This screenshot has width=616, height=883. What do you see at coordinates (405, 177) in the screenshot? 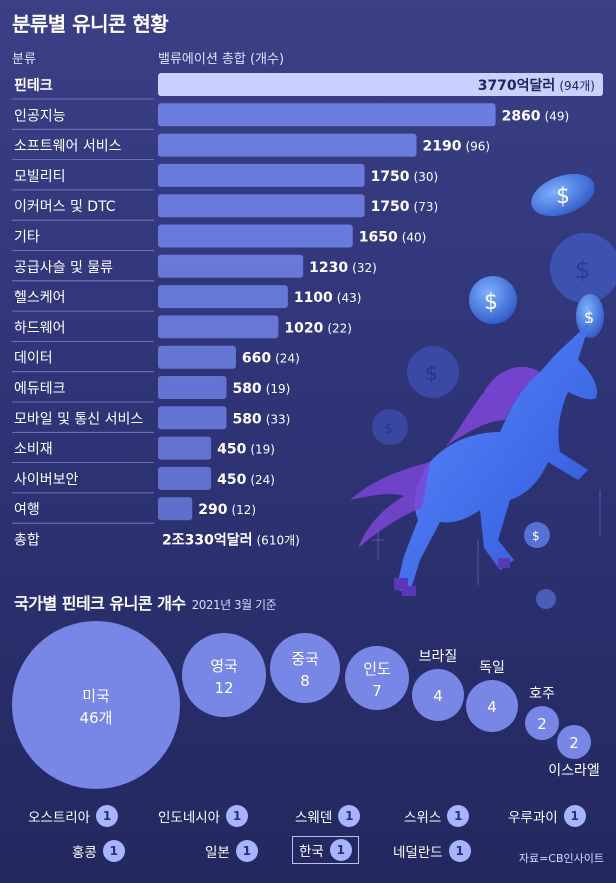
I see `bar-value-label: 1750 (30)` at bounding box center [405, 177].